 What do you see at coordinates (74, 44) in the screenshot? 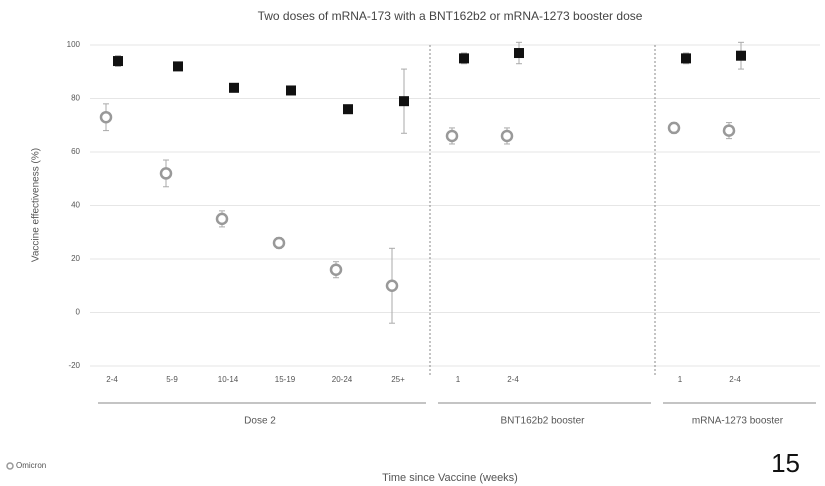
I see `y-tick-label: 100` at bounding box center [74, 44].